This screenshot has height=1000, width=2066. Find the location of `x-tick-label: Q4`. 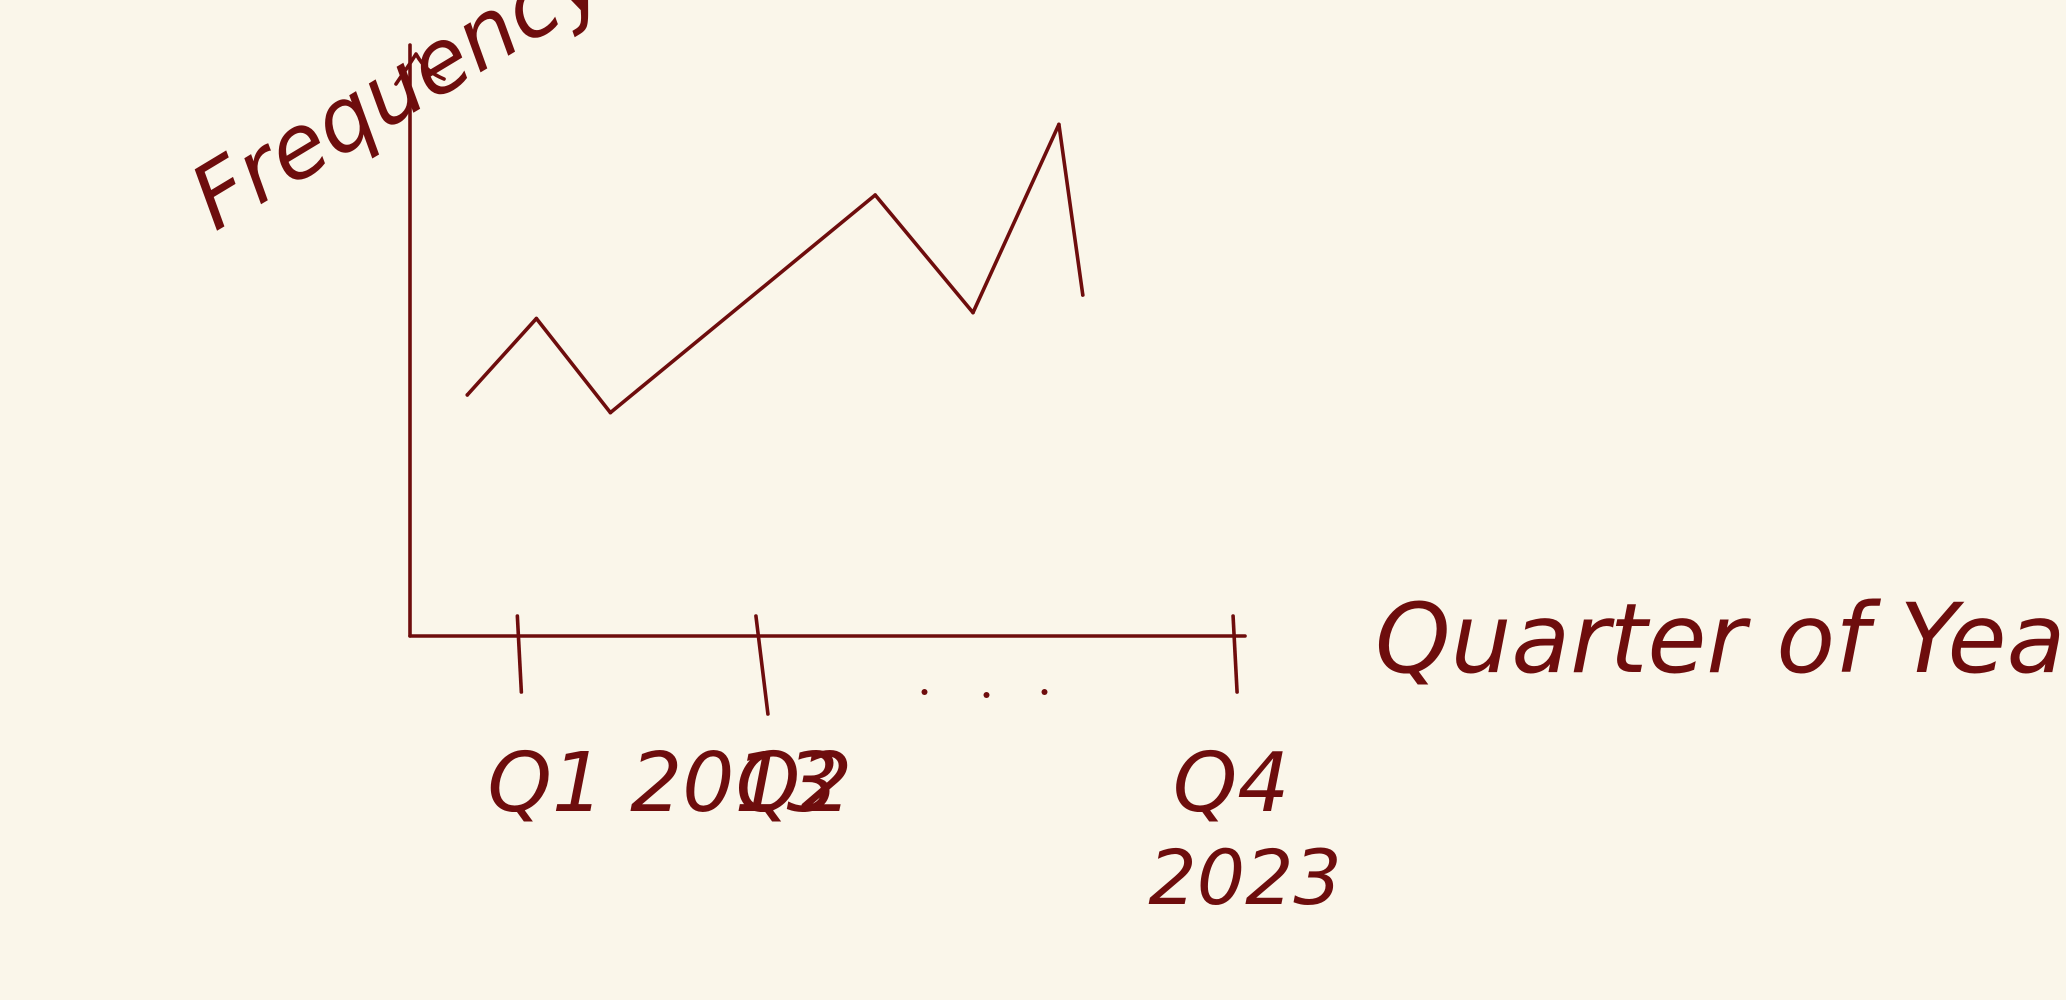

x-tick-label: Q4 is located at coordinates (1231, 783).